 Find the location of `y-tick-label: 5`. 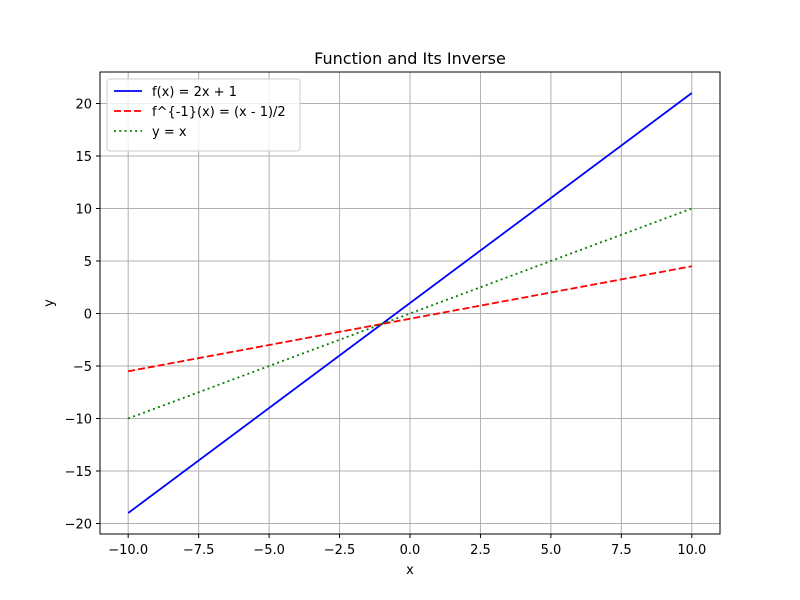

y-tick-label: 5 is located at coordinates (88, 262).